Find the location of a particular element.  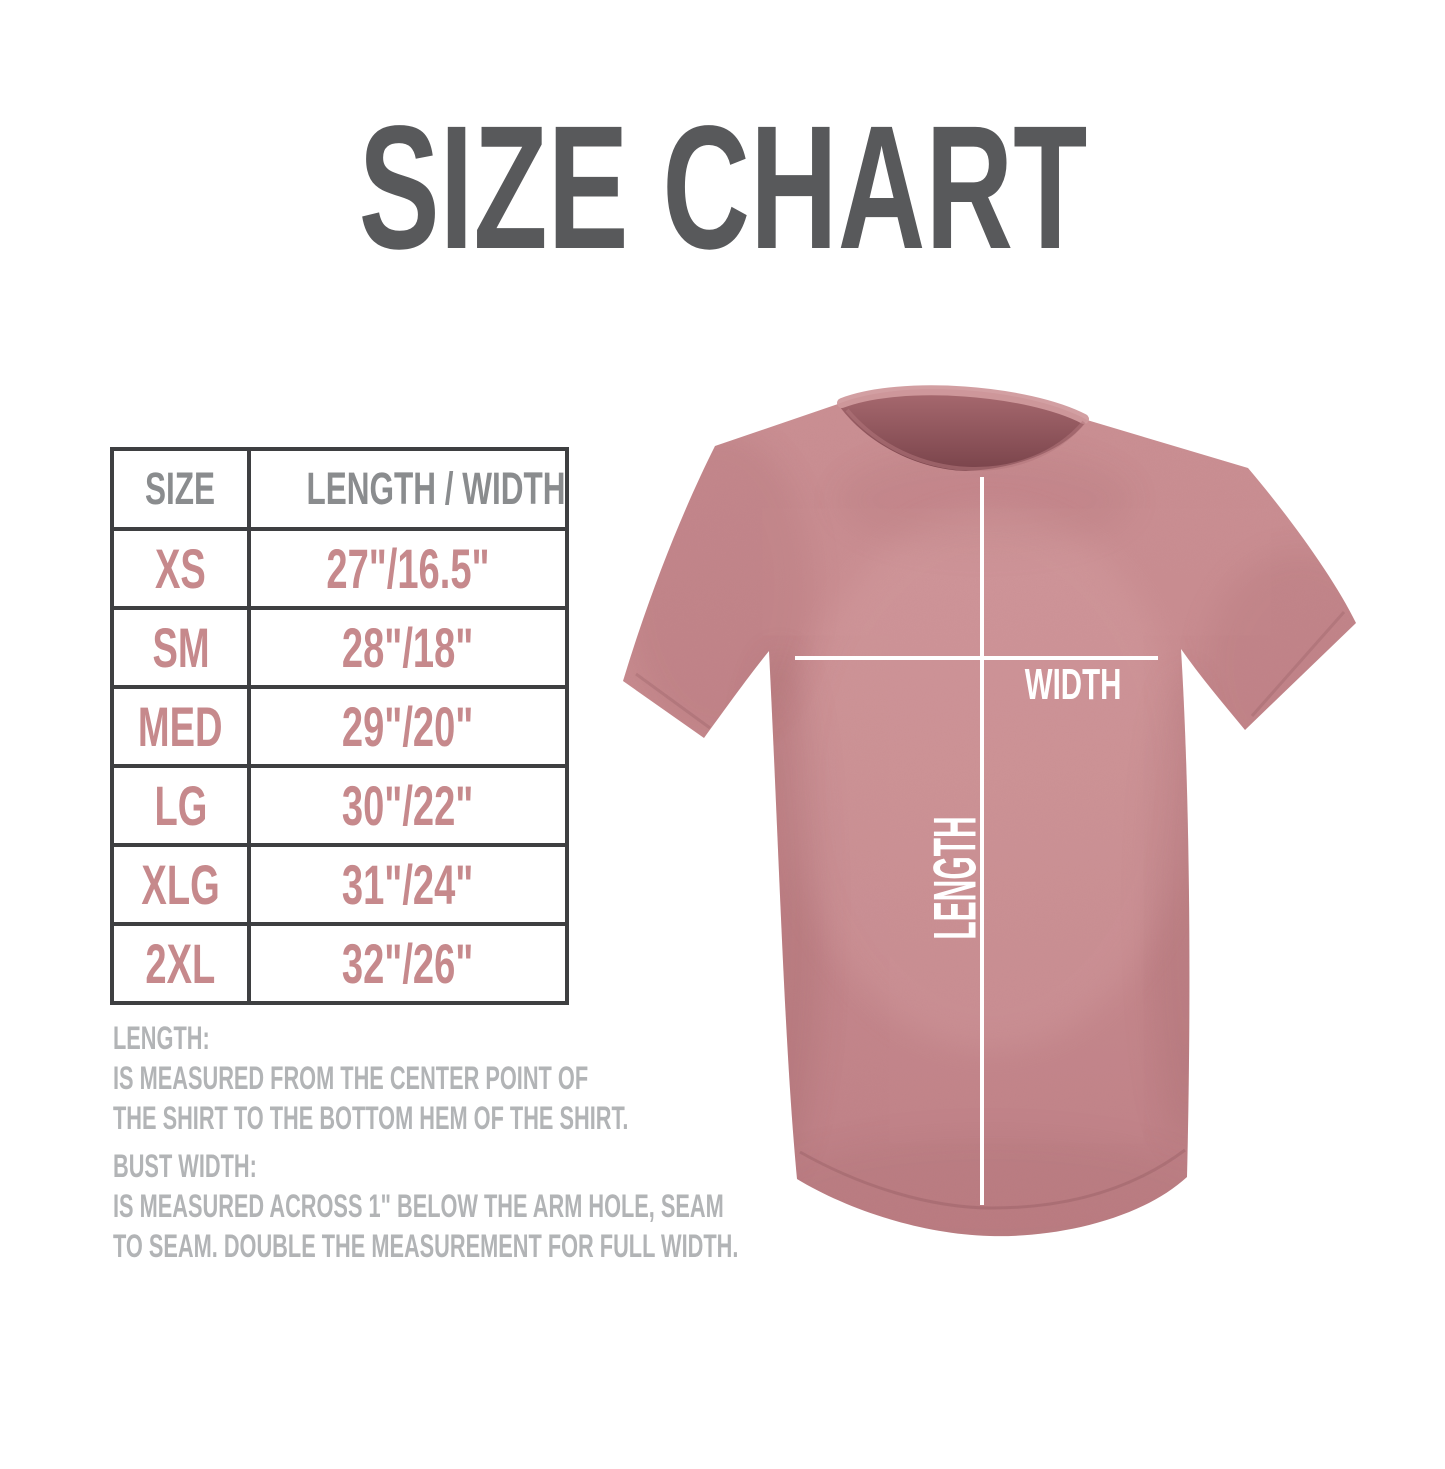

length-width-column-header: LENGTH / WIDTH is located at coordinates (408, 489).